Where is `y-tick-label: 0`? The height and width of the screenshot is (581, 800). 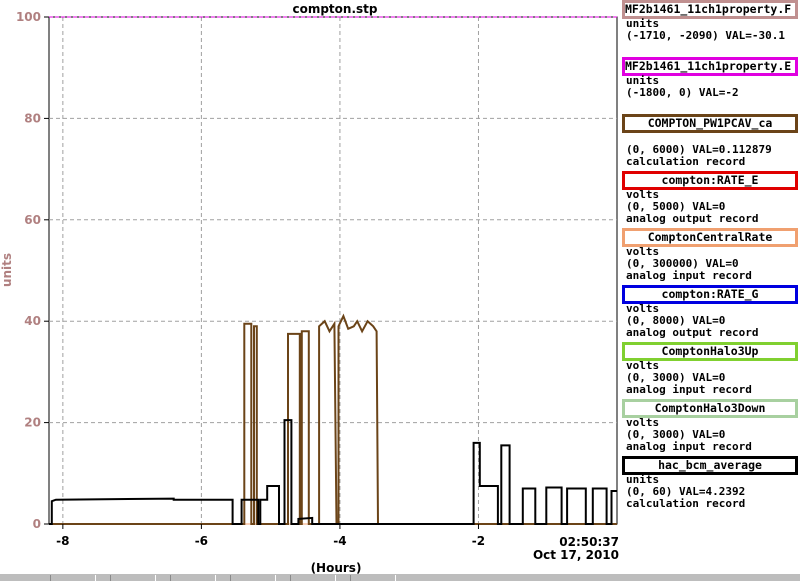 y-tick-label: 0 is located at coordinates (37, 524).